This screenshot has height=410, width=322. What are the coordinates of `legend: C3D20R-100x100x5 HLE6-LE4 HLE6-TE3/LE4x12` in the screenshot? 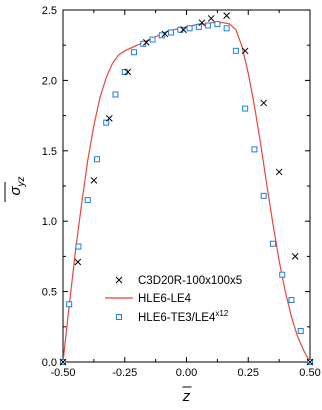 It's located at (173, 299).